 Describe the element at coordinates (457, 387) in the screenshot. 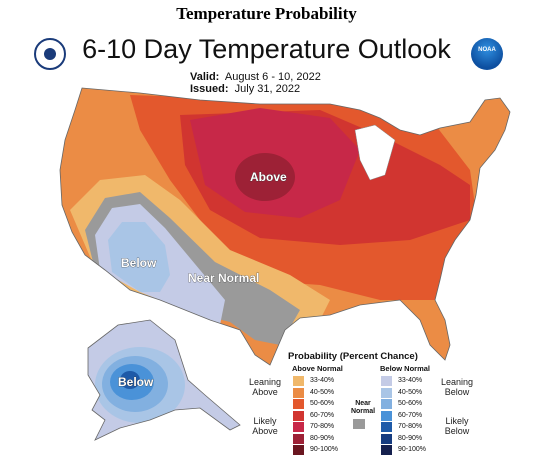

I see `legend-leaning-below: Leaning Below` at that location.